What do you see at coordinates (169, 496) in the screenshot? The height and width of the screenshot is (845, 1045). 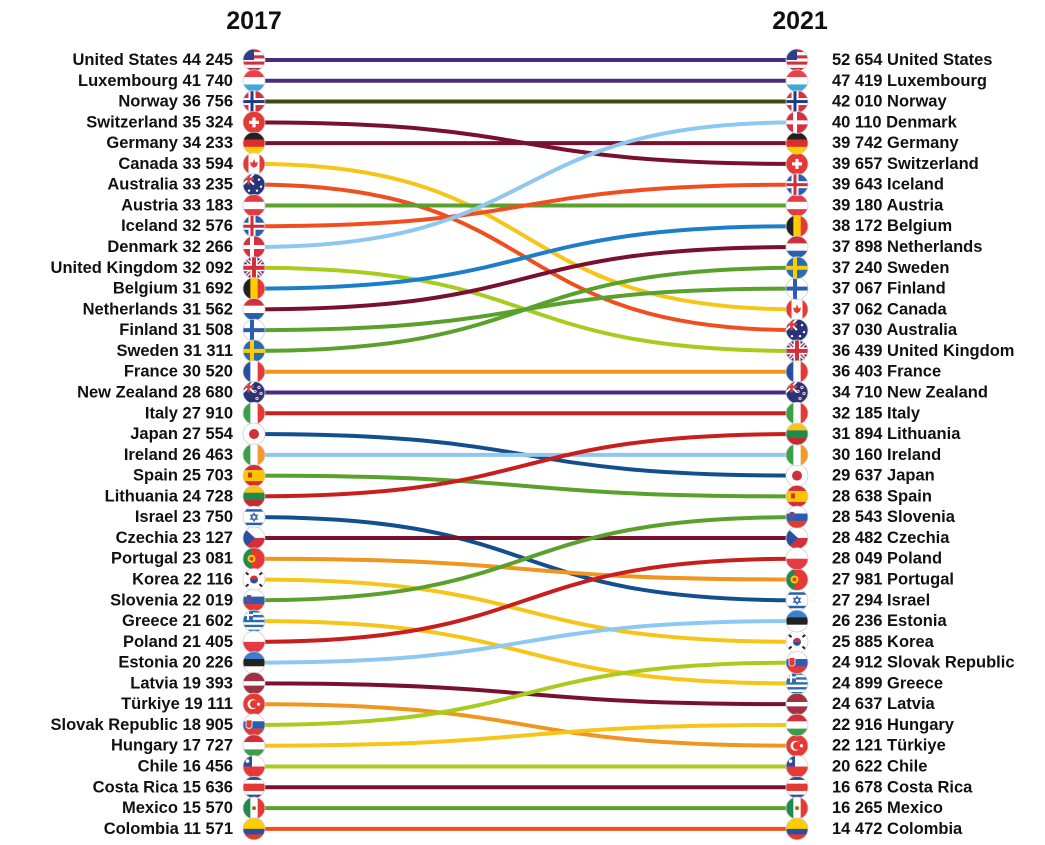 I see `label-2017-lithuania: Lithuania 24 728` at bounding box center [169, 496].